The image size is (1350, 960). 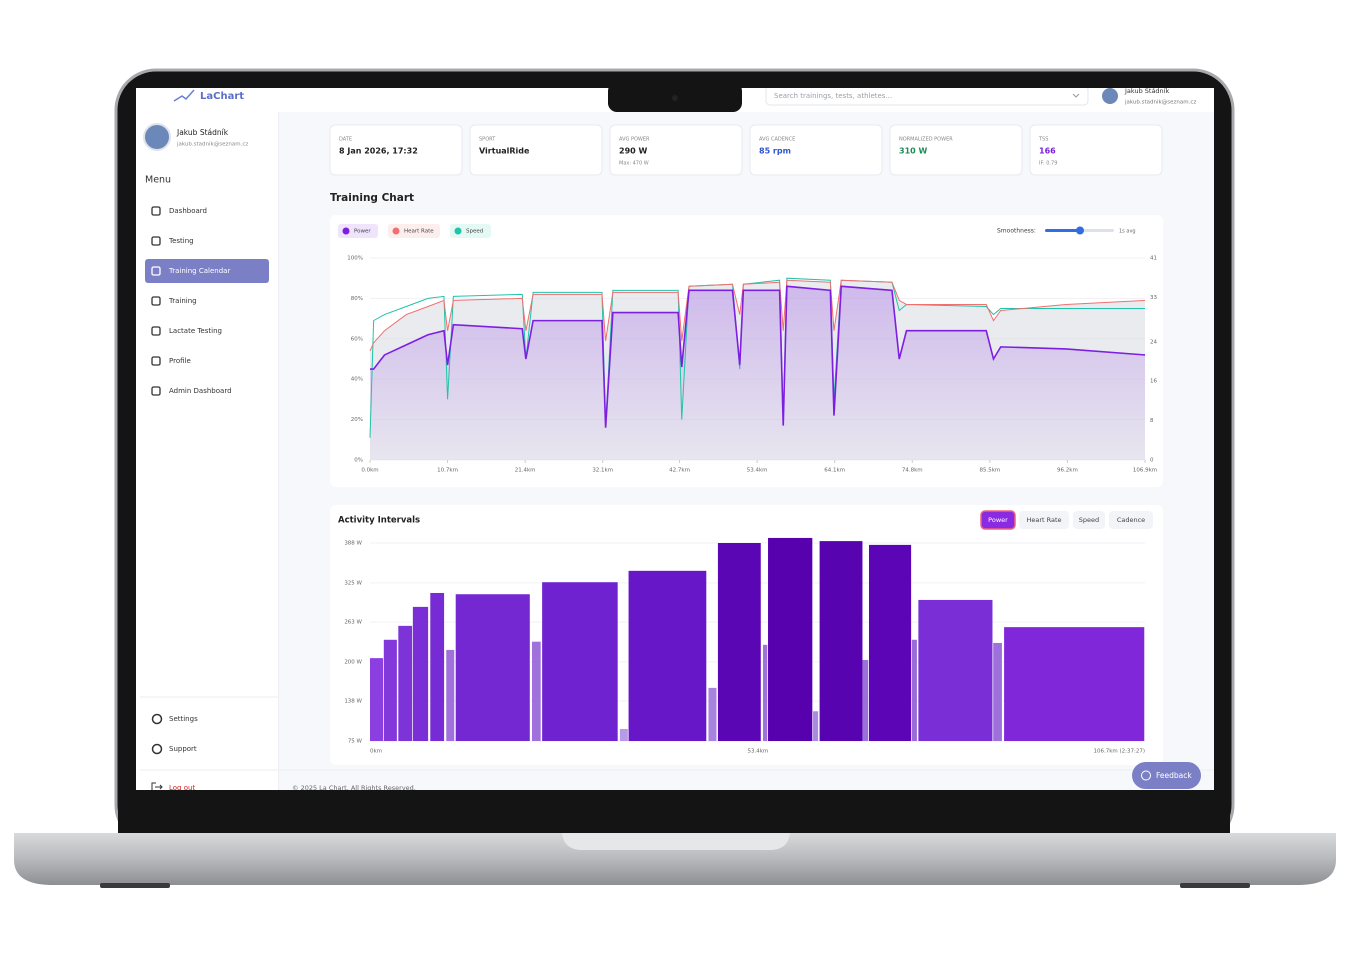 I want to click on logout: Log out, so click(x=182, y=788).